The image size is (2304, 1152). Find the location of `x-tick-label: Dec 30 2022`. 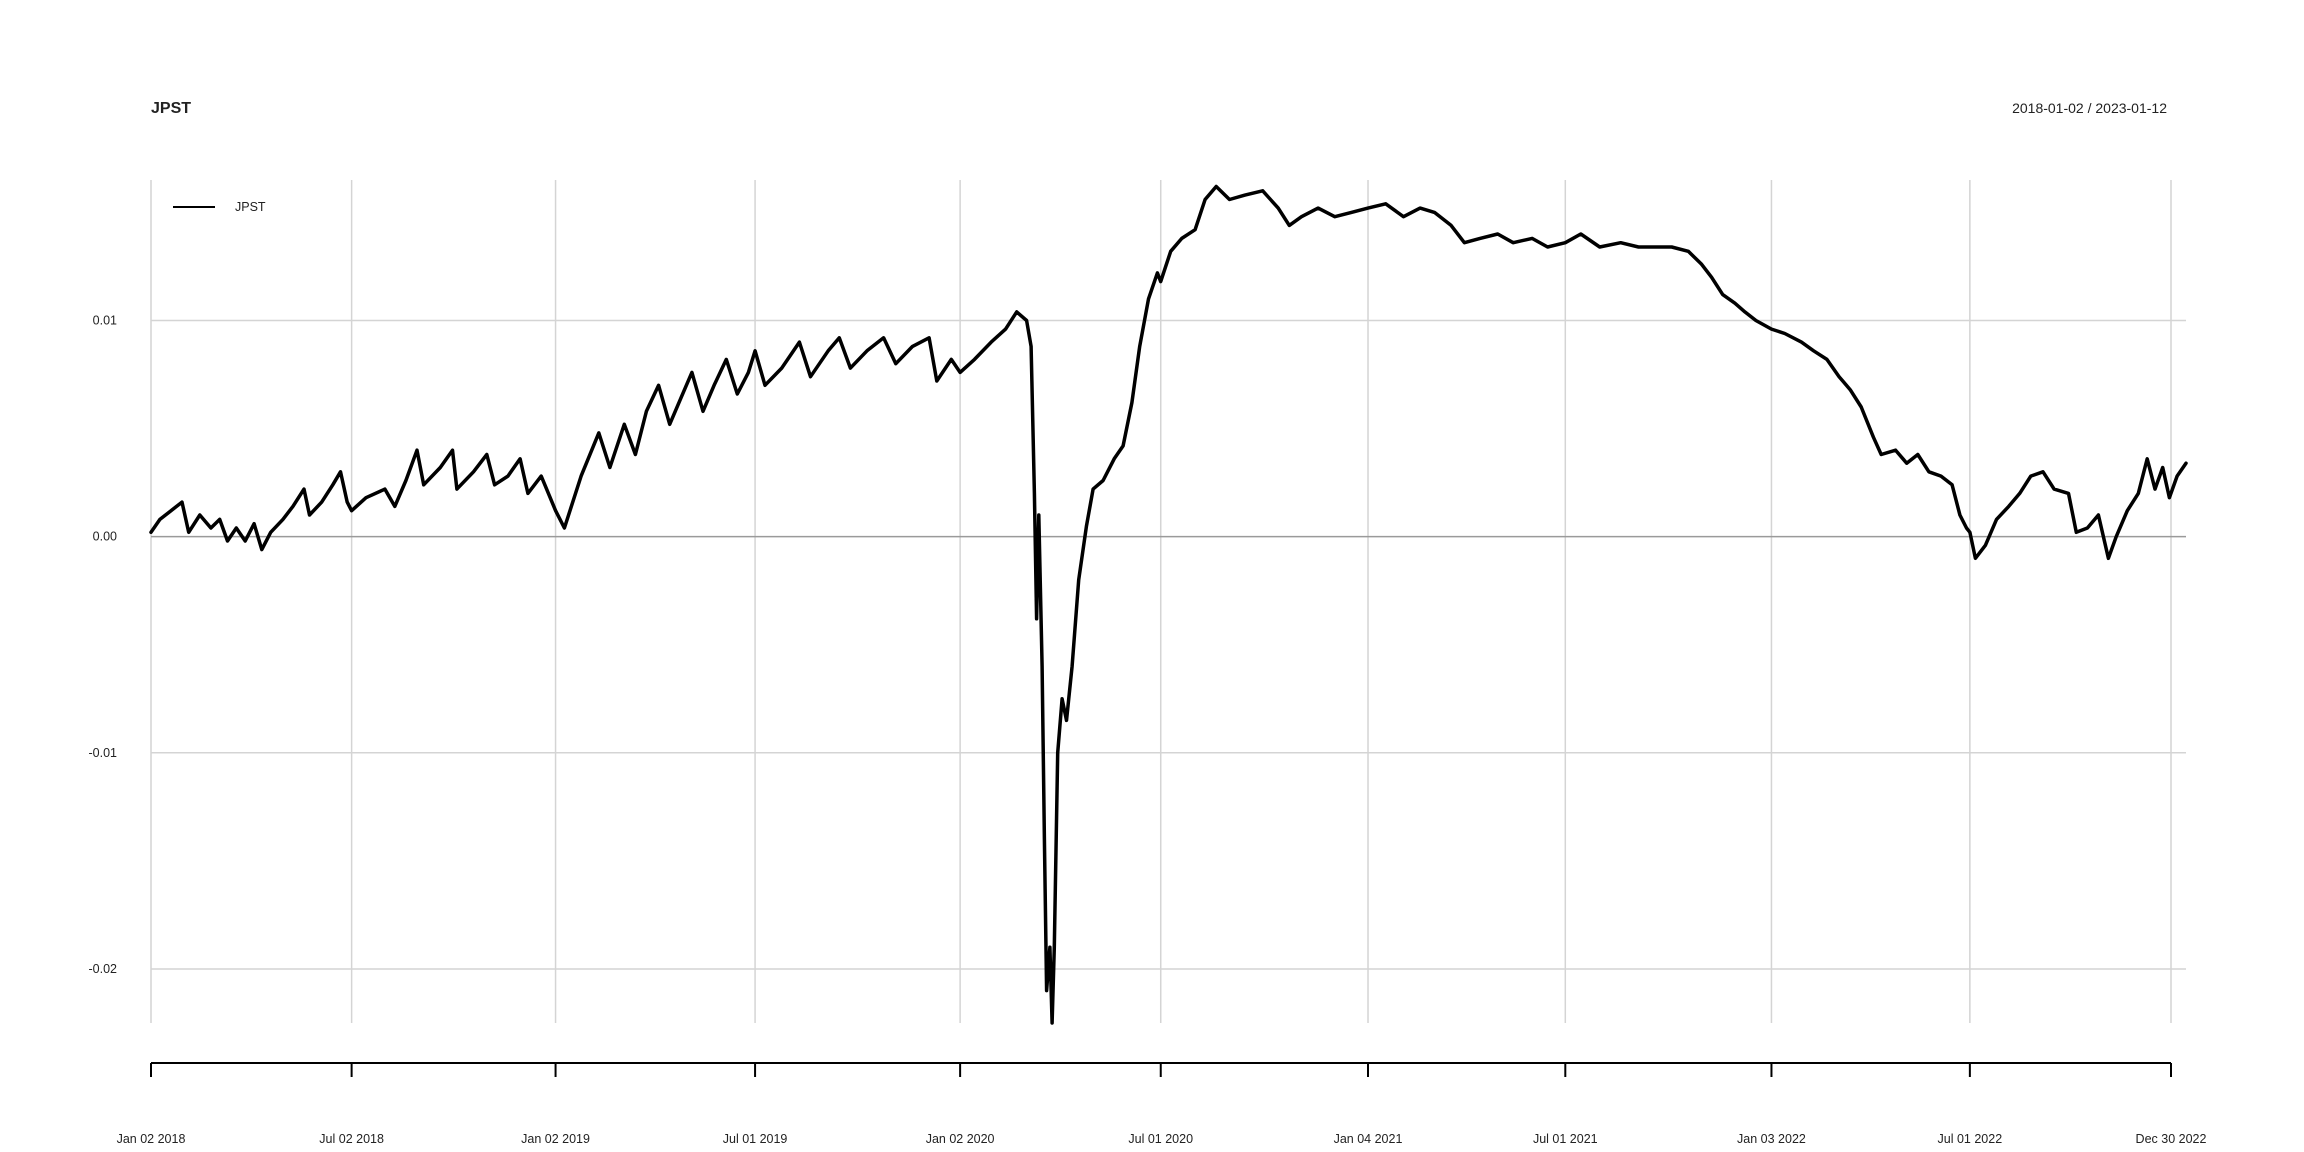

x-tick-label: Dec 30 2022 is located at coordinates (2171, 1139).